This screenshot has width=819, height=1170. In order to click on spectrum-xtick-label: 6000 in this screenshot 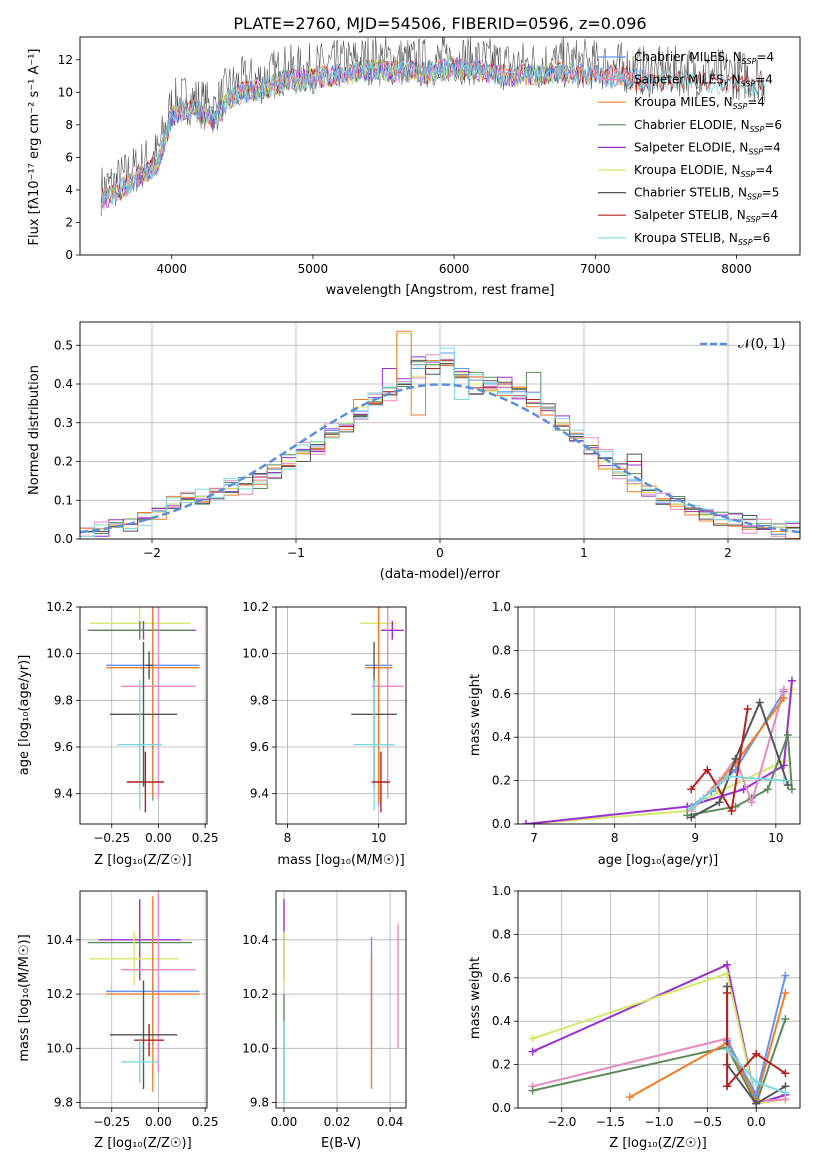, I will do `click(454, 269)`.